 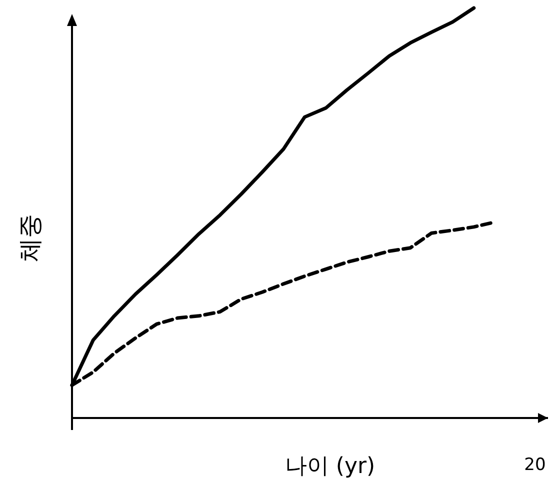 I want to click on text: 20, so click(x=535, y=465).